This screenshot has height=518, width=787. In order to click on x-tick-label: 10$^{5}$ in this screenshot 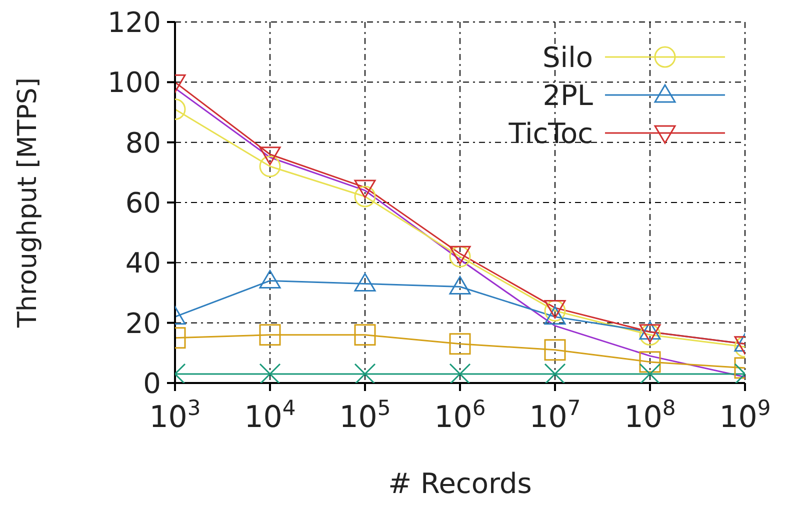, I will do `click(365, 415)`.